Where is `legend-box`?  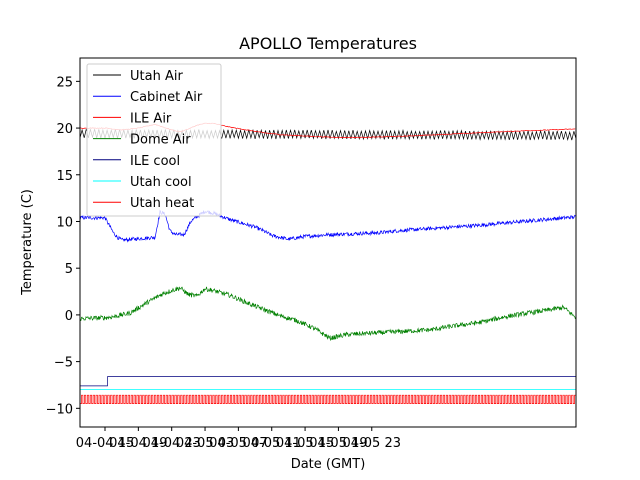 legend-box is located at coordinates (154, 140).